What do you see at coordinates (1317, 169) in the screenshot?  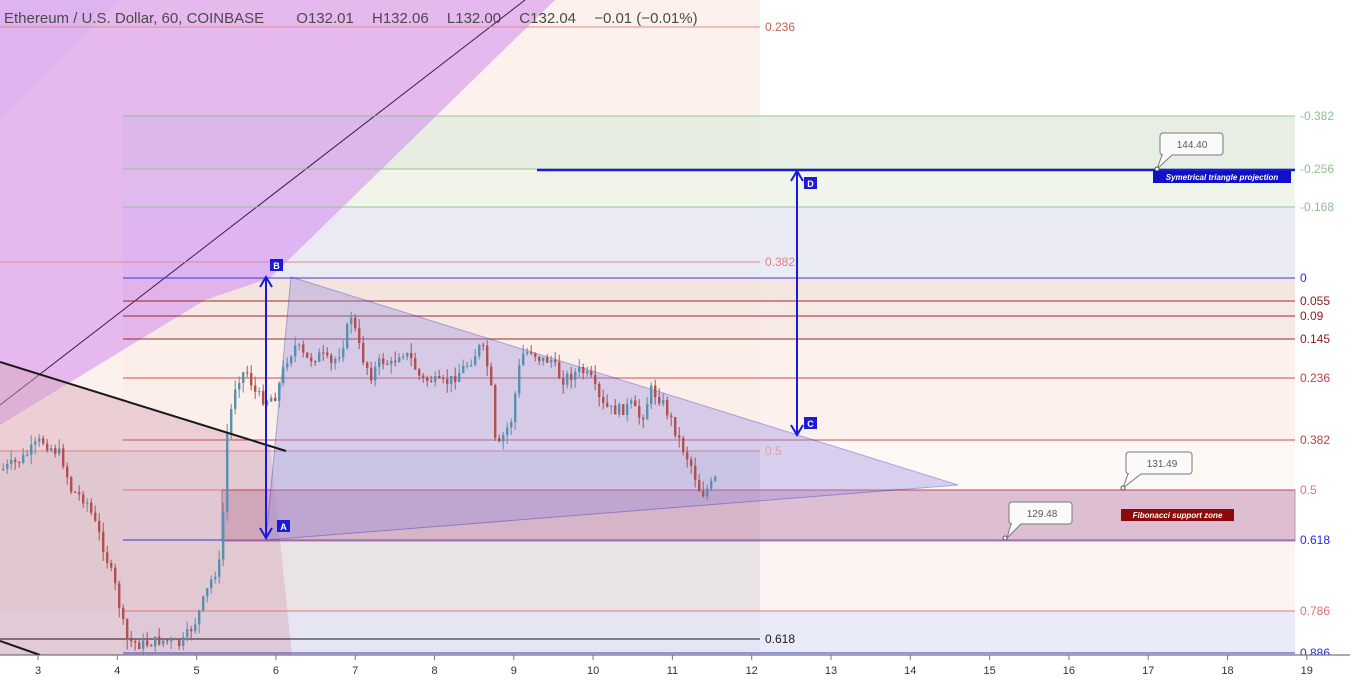 I see `fib-label--0.256: -0.256` at bounding box center [1317, 169].